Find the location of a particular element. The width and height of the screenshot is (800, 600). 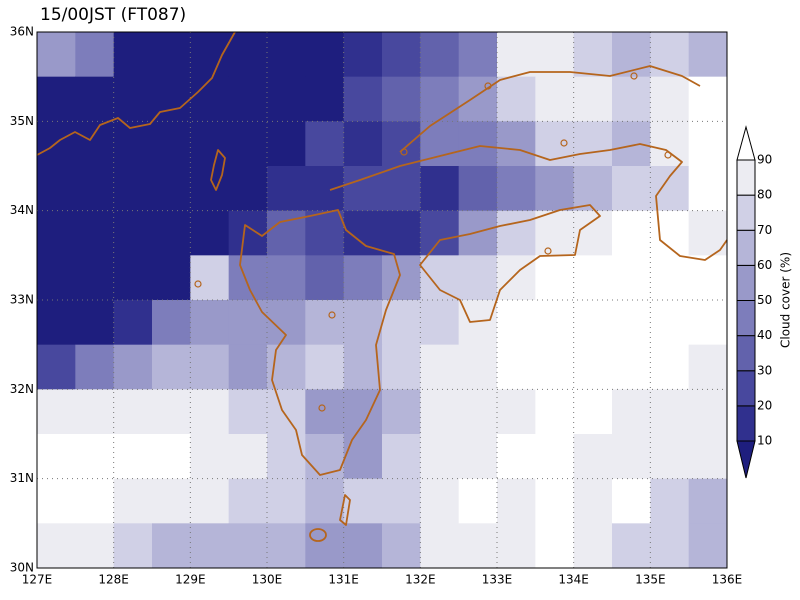

lon-label: 128E is located at coordinates (113, 580).